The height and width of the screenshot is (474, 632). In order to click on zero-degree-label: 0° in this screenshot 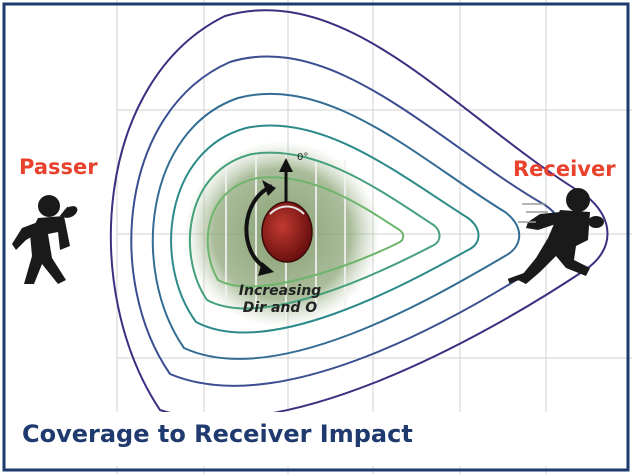, I will do `click(303, 157)`.